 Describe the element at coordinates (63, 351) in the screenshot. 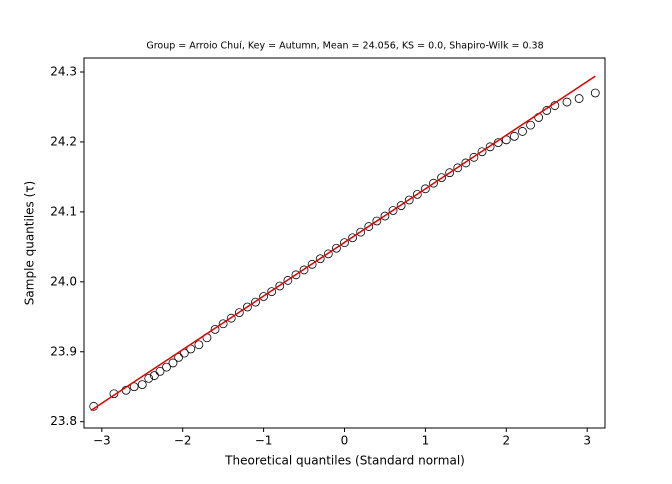

I see `y-tick-label: 23.9` at that location.